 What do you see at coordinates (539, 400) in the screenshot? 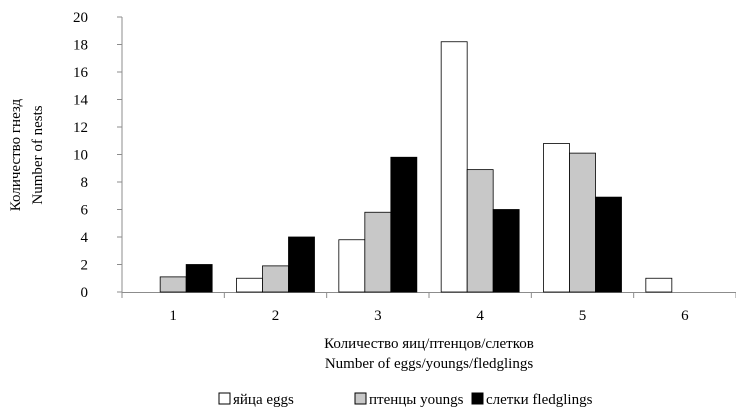
I see `legend-label-fledglings: слетки fledglings` at bounding box center [539, 400].